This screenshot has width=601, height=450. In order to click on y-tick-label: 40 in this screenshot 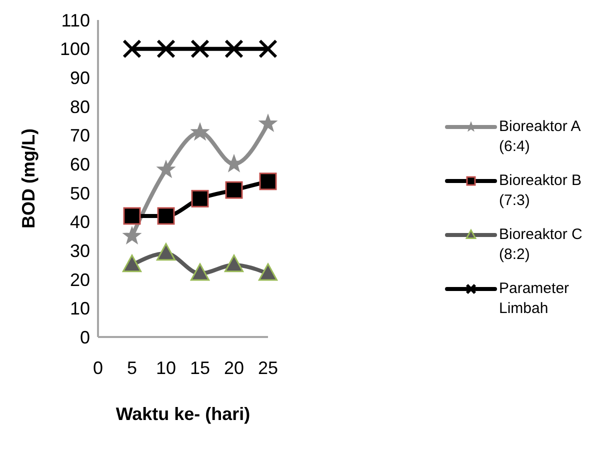, I will do `click(80, 222)`.